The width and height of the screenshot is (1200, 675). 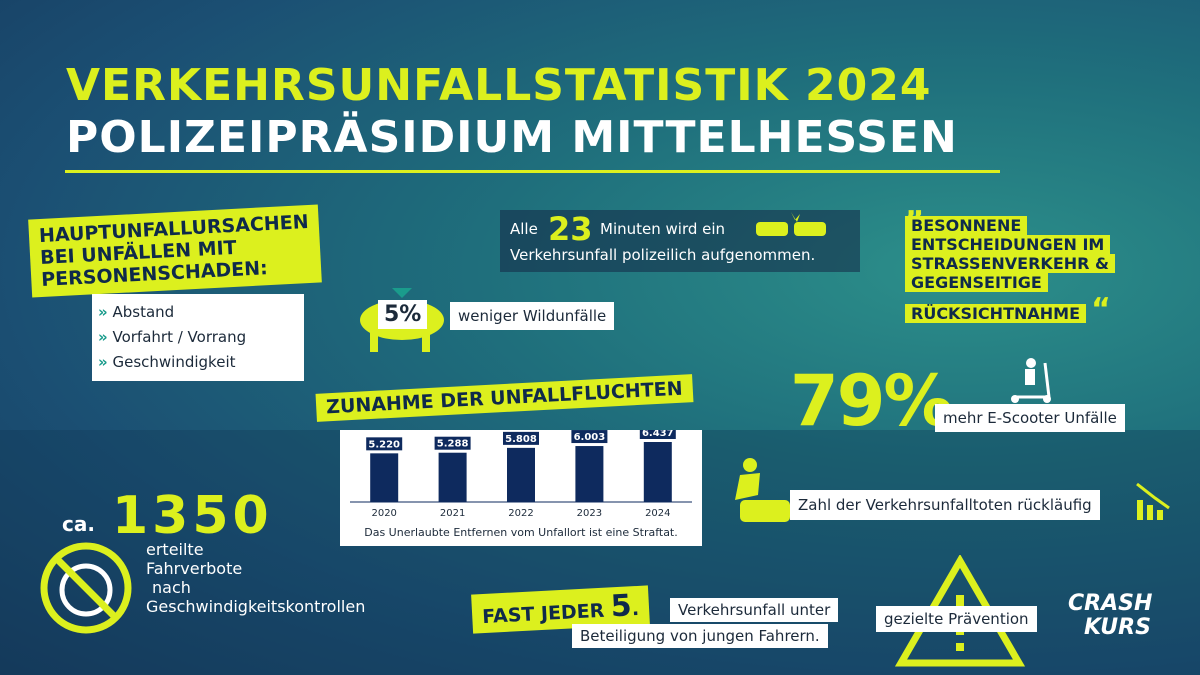 I want to click on frequency-number: 23, so click(x=570, y=229).